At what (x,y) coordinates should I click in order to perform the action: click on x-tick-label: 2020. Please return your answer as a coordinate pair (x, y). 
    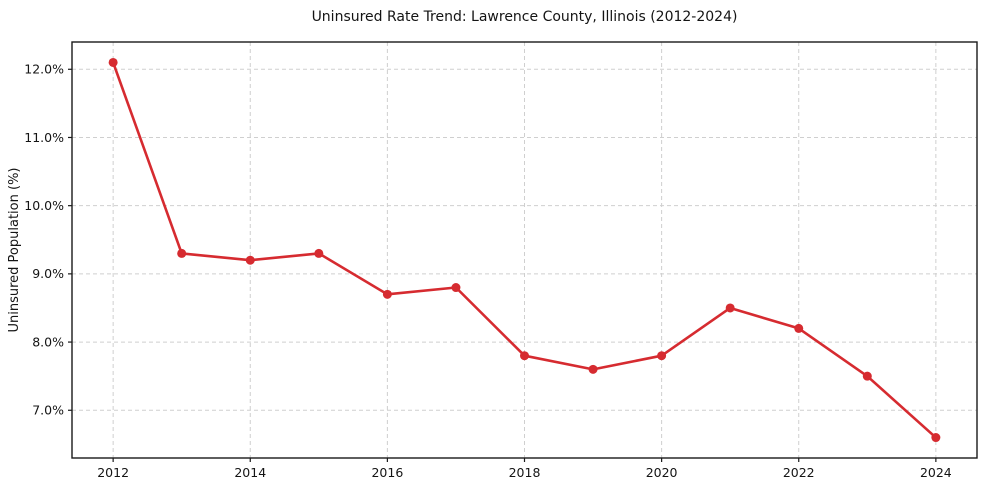
    Looking at the image, I should click on (662, 472).